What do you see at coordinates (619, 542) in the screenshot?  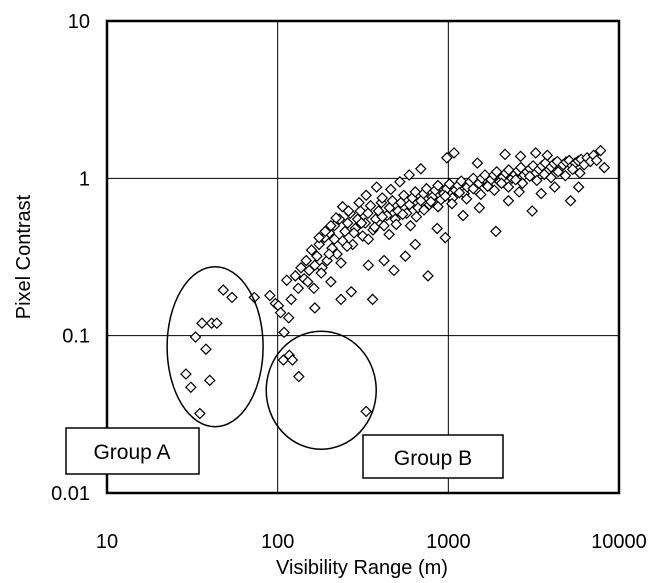 I see `x-tick-label: 10000` at bounding box center [619, 542].